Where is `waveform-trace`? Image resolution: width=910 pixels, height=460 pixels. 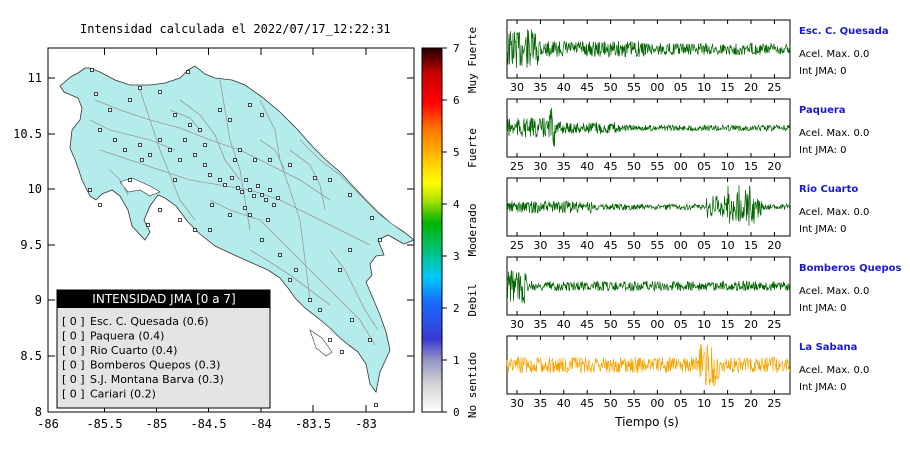
waveform-trace is located at coordinates (648, 127).